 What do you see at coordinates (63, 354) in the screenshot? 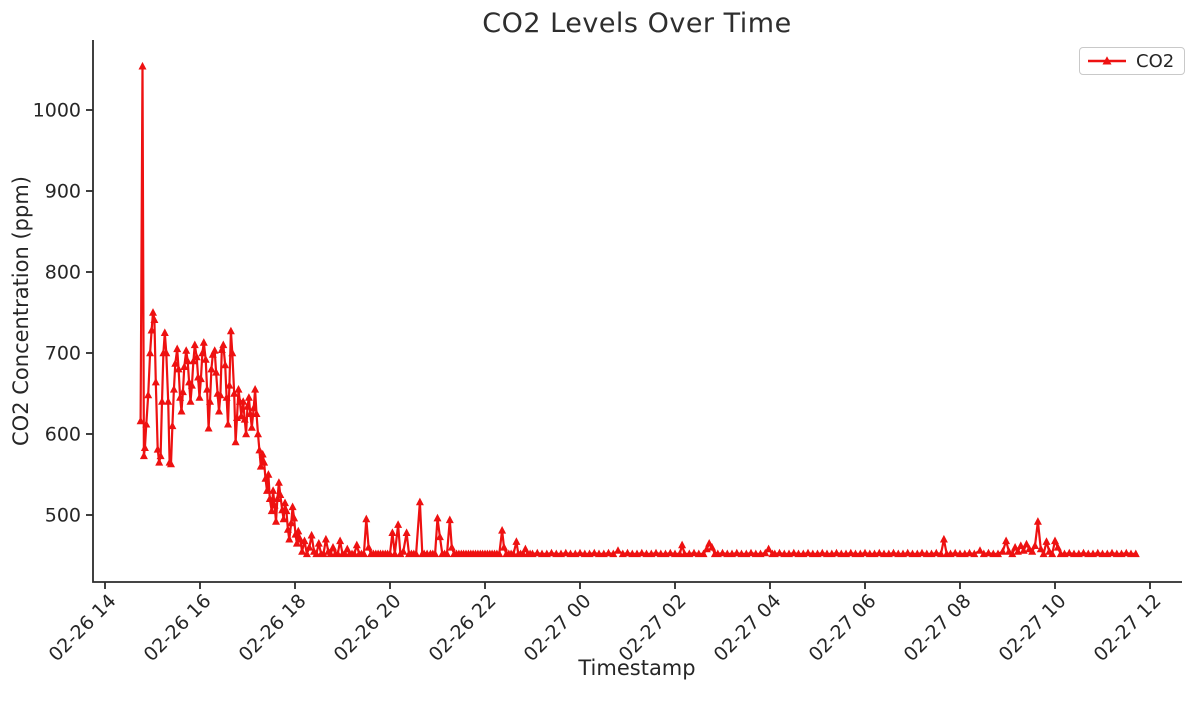
I see `y-tick-label: 700` at bounding box center [63, 354].